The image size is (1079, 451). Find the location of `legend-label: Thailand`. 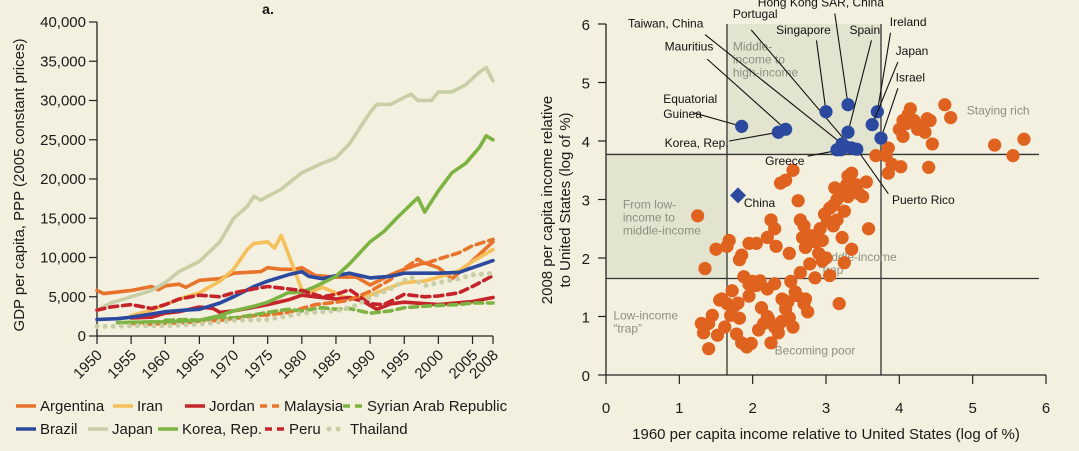

legend-label: Thailand is located at coordinates (379, 429).